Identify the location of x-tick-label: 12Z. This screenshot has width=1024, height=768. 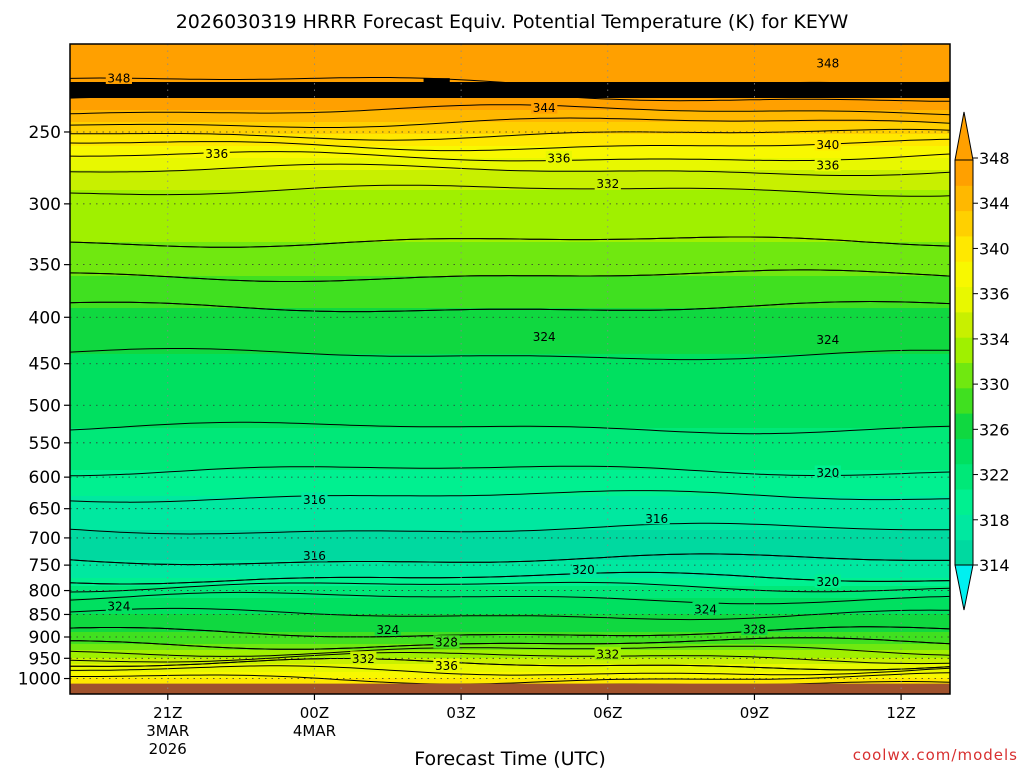
(900, 713).